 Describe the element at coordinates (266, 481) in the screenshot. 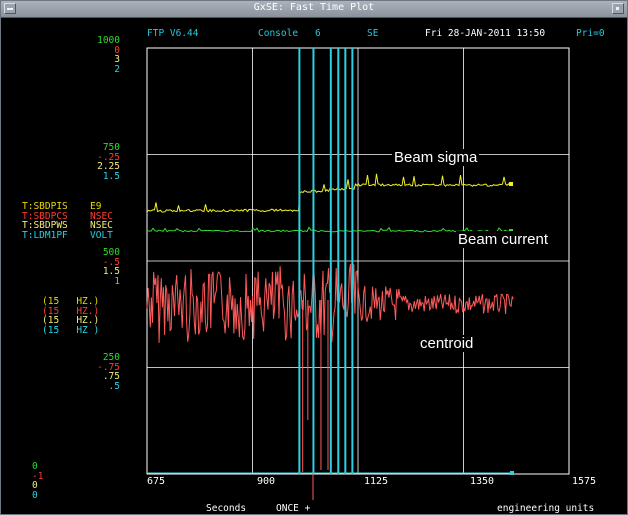

I see `x-tick-label: 900` at that location.